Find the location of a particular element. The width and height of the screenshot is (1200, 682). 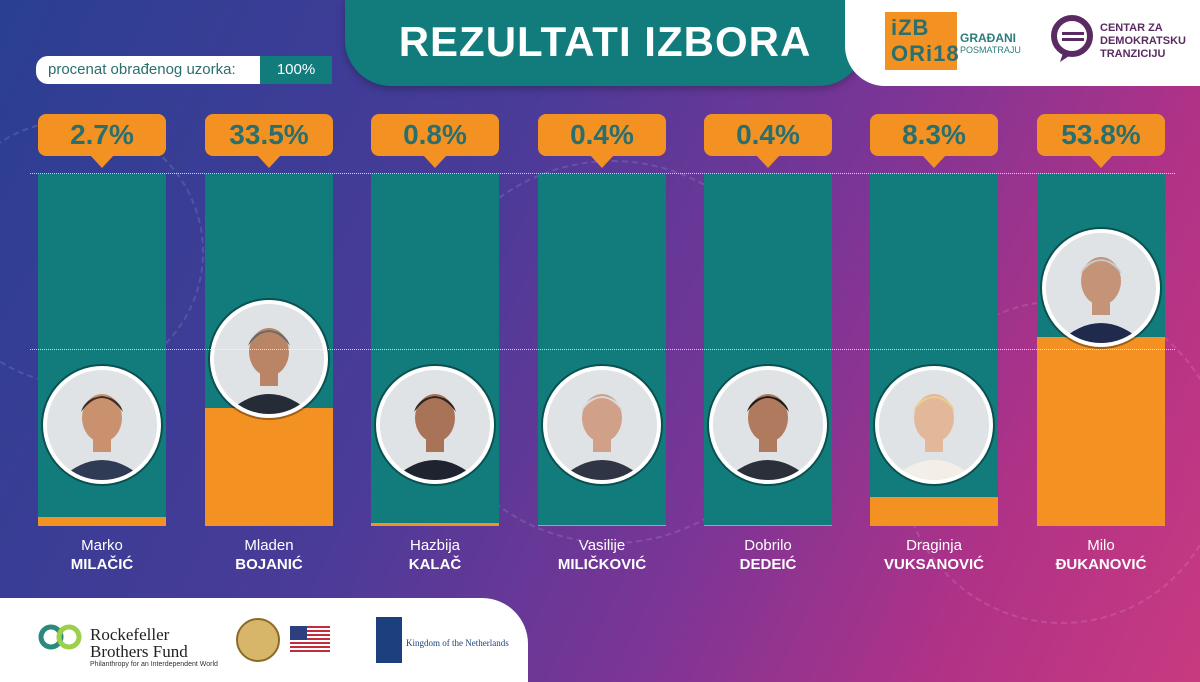

izbori-logo-line1: iZB is located at coordinates (910, 27).